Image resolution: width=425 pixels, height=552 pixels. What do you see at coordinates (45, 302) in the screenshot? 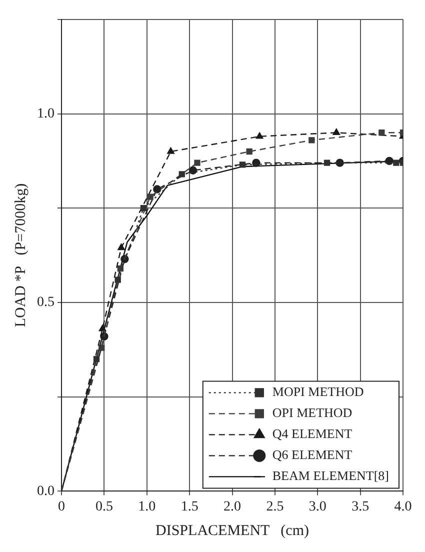
I see `y-tick-label: 0.5` at bounding box center [45, 302].